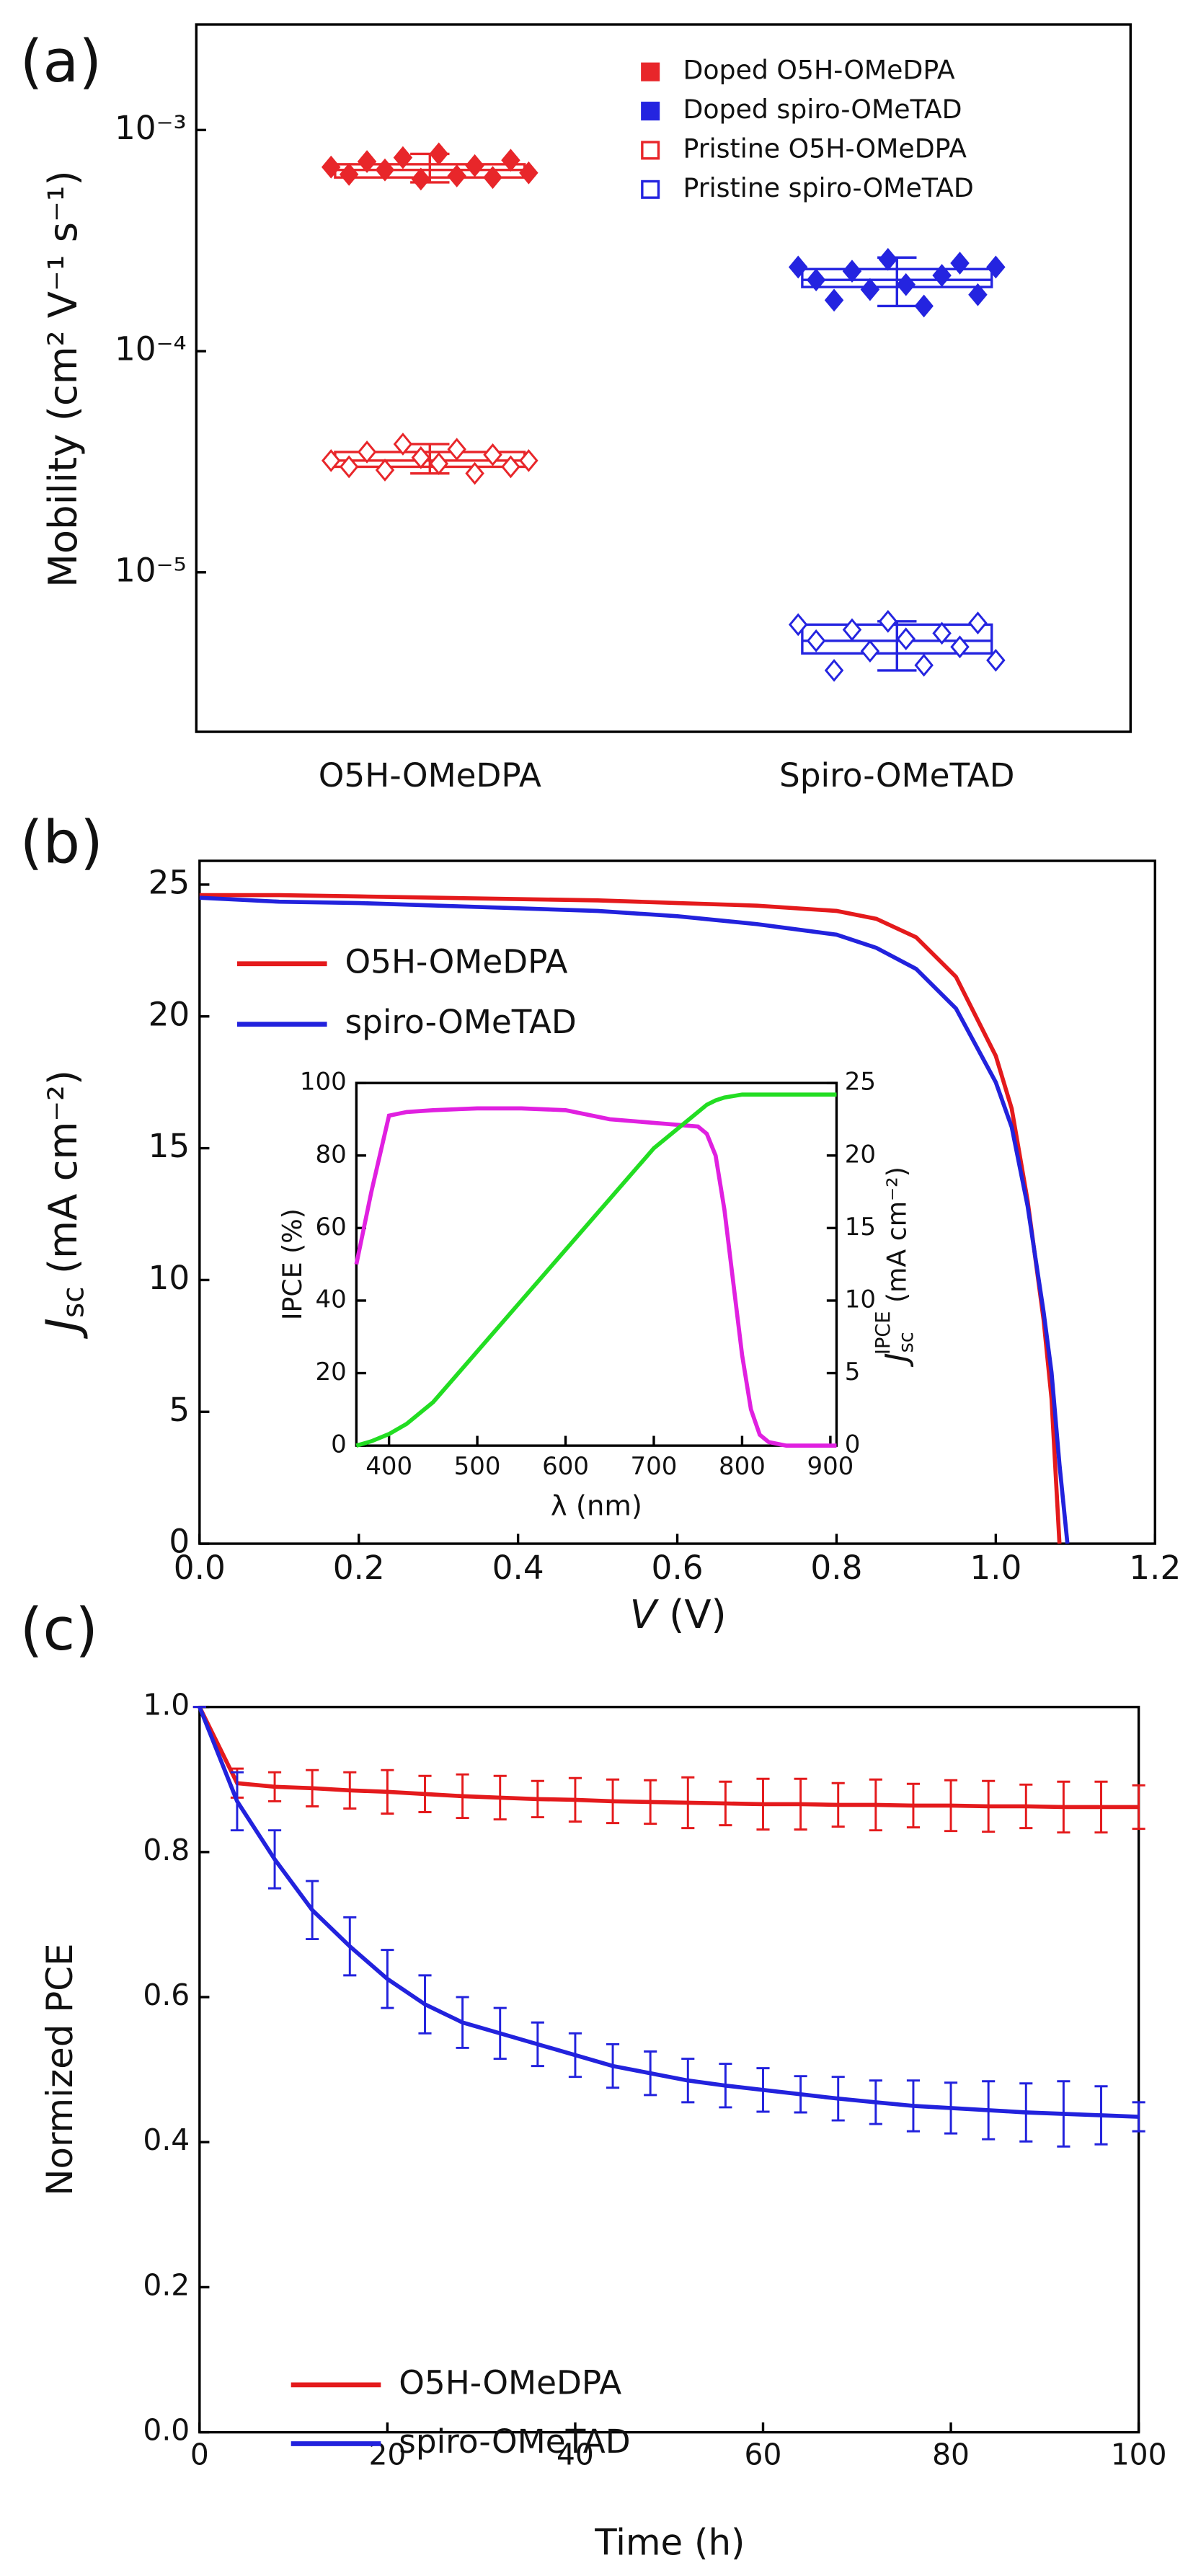 Image resolution: width=1188 pixels, height=2576 pixels. Describe the element at coordinates (883, 1333) in the screenshot. I see `y2-label-sup: IPCE` at that location.